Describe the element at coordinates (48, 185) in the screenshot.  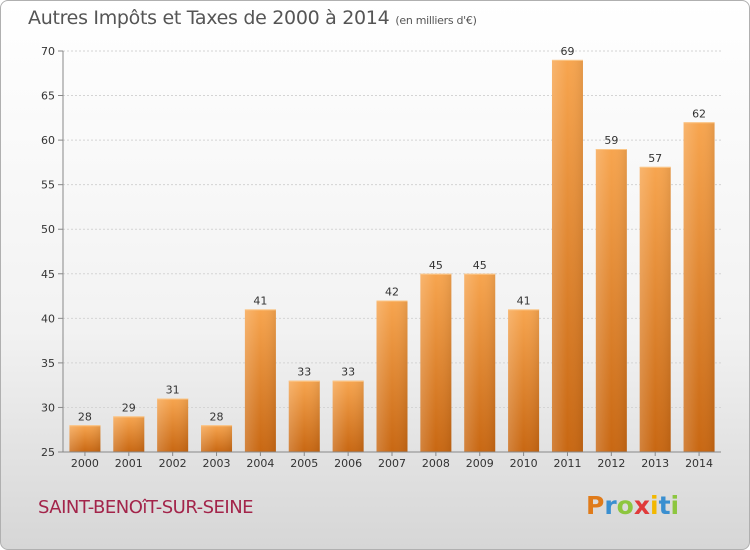
I see `y-tick-label-55: 55` at that location.